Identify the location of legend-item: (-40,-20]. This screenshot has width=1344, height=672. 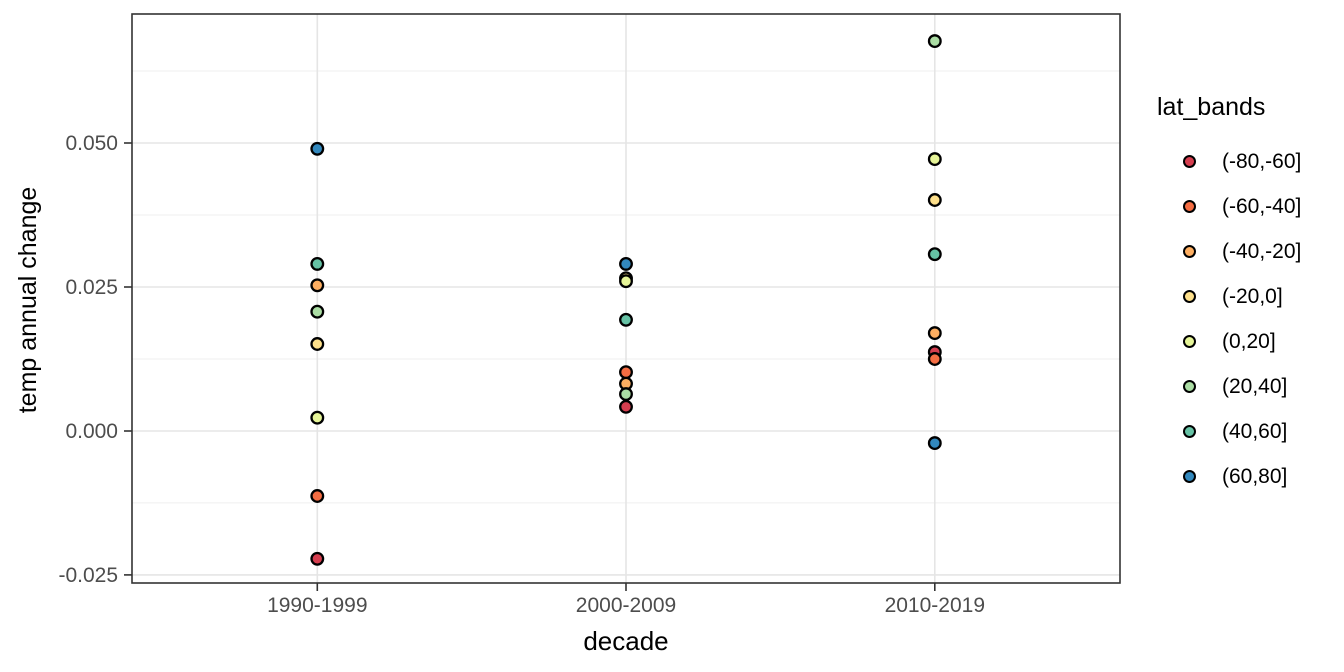
(1247, 251).